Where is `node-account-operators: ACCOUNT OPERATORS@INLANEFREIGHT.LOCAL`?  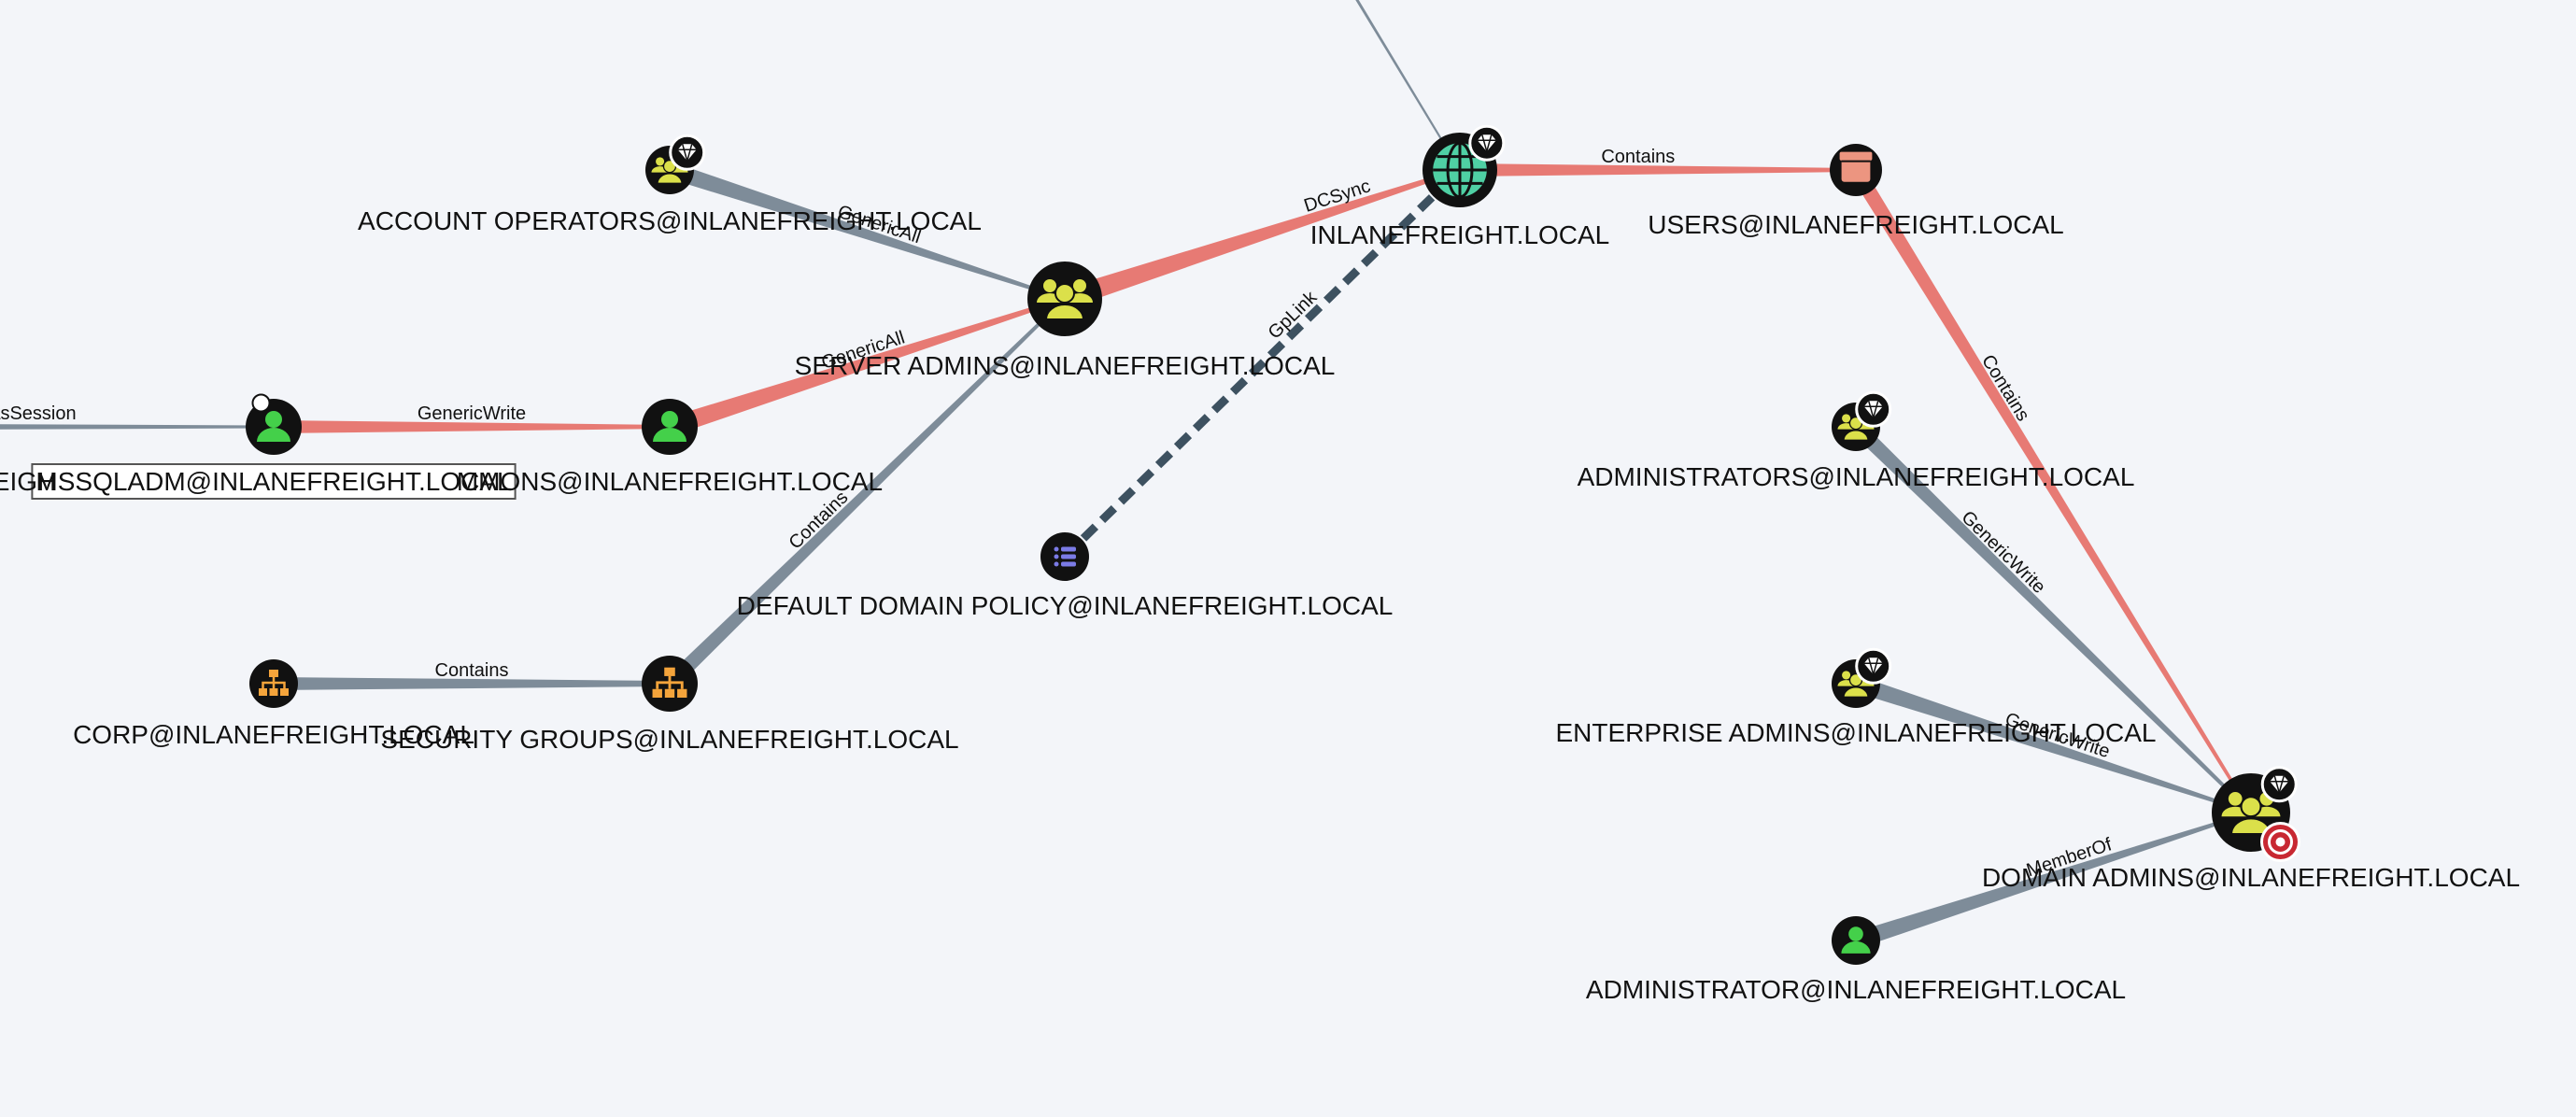 node-account-operators: ACCOUNT OPERATORS@INLANEFREIGHT.LOCAL is located at coordinates (670, 184).